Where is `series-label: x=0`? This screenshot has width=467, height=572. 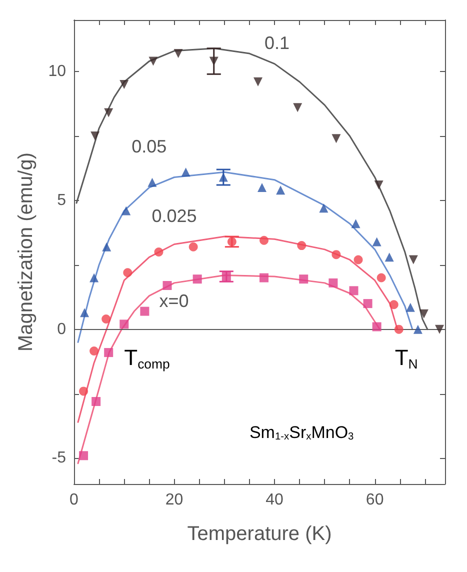
series-label: x=0 is located at coordinates (174, 300).